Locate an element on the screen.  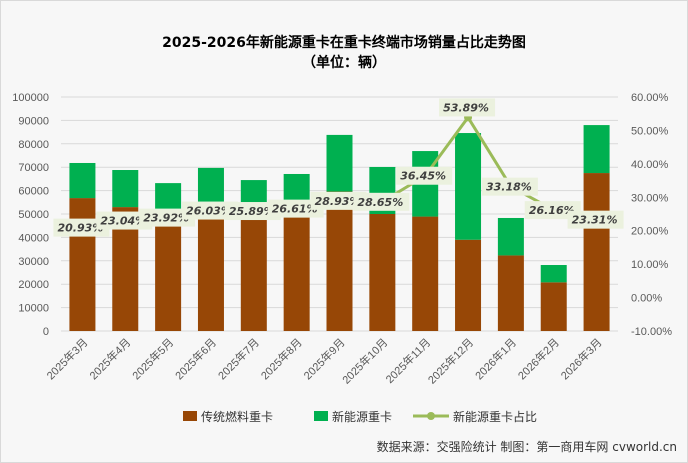
y-tick-label: 80000 is located at coordinates (33, 145).